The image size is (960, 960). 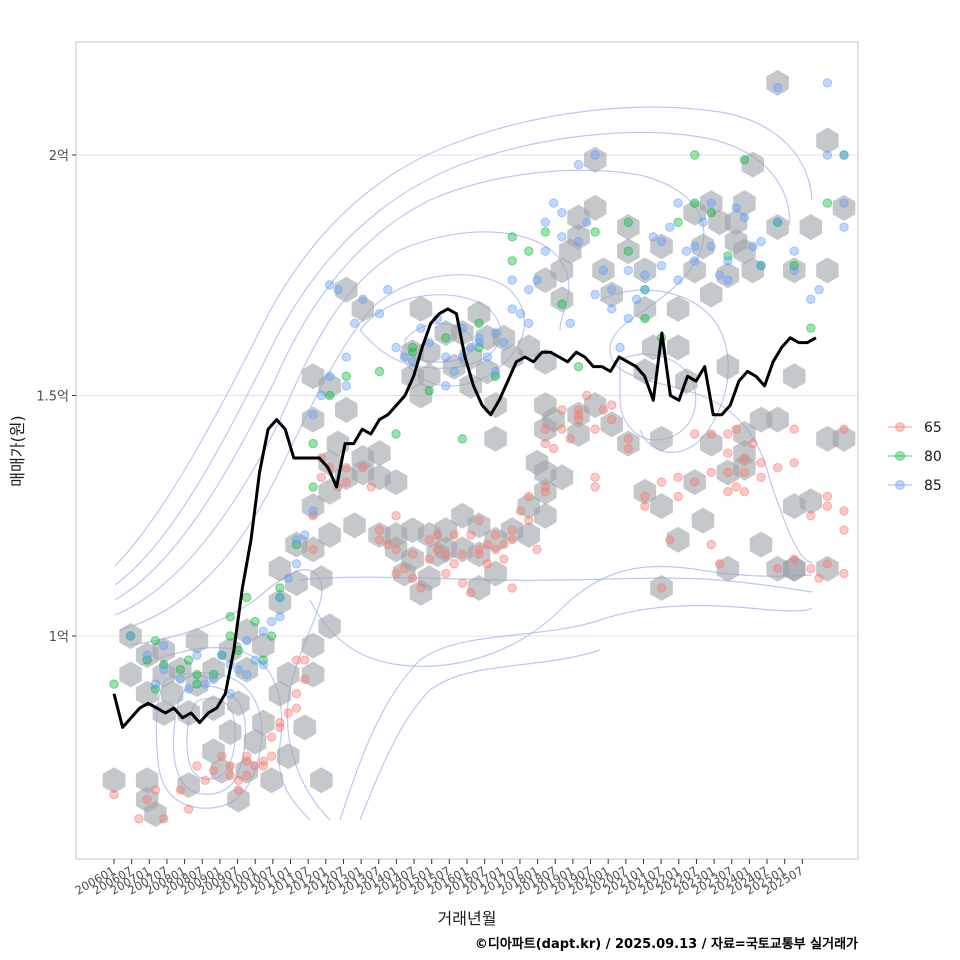 I want to click on y-tick-label: 1.5억, so click(x=52, y=397).